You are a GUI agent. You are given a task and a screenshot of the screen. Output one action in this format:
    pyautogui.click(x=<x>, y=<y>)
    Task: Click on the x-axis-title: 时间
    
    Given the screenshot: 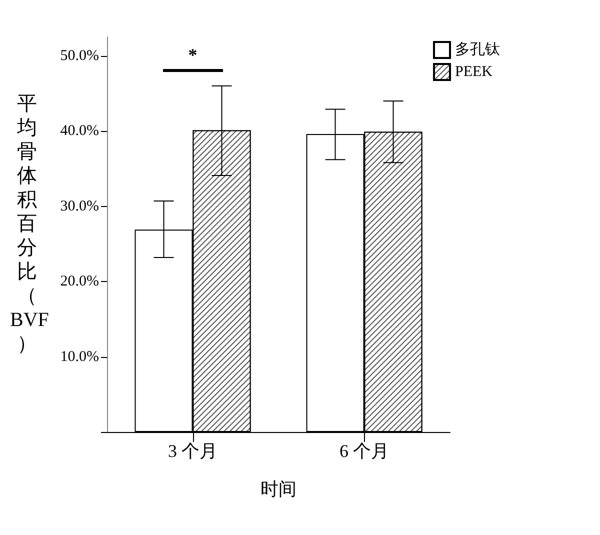 What is the action you would take?
    pyautogui.click(x=278, y=489)
    